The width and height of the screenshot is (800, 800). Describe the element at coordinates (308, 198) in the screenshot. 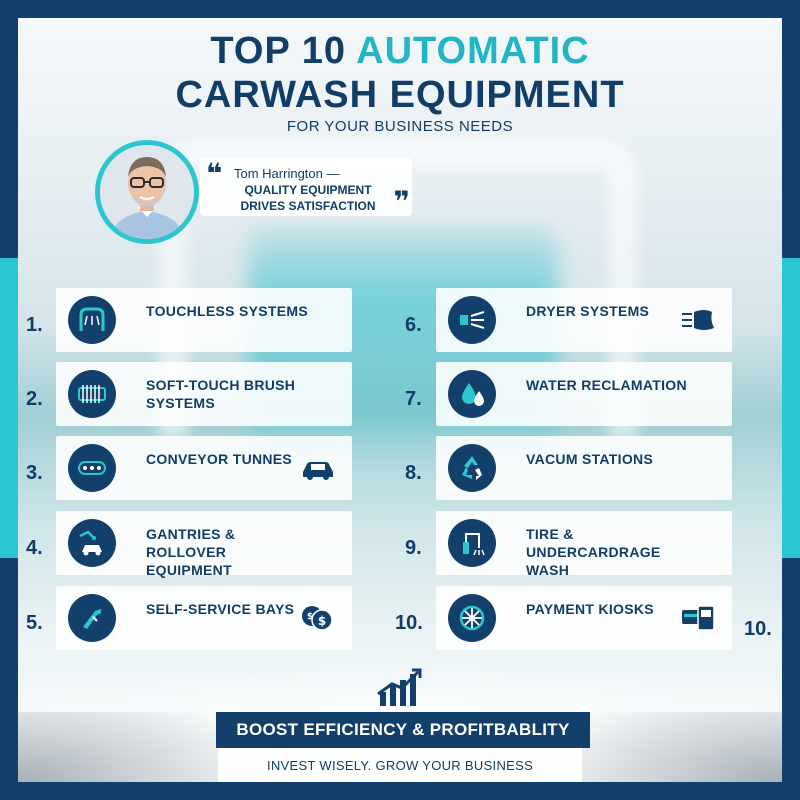

I see `quote-text: QUALITY EQUIPMENT DRIVES SATISFACTION` at that location.